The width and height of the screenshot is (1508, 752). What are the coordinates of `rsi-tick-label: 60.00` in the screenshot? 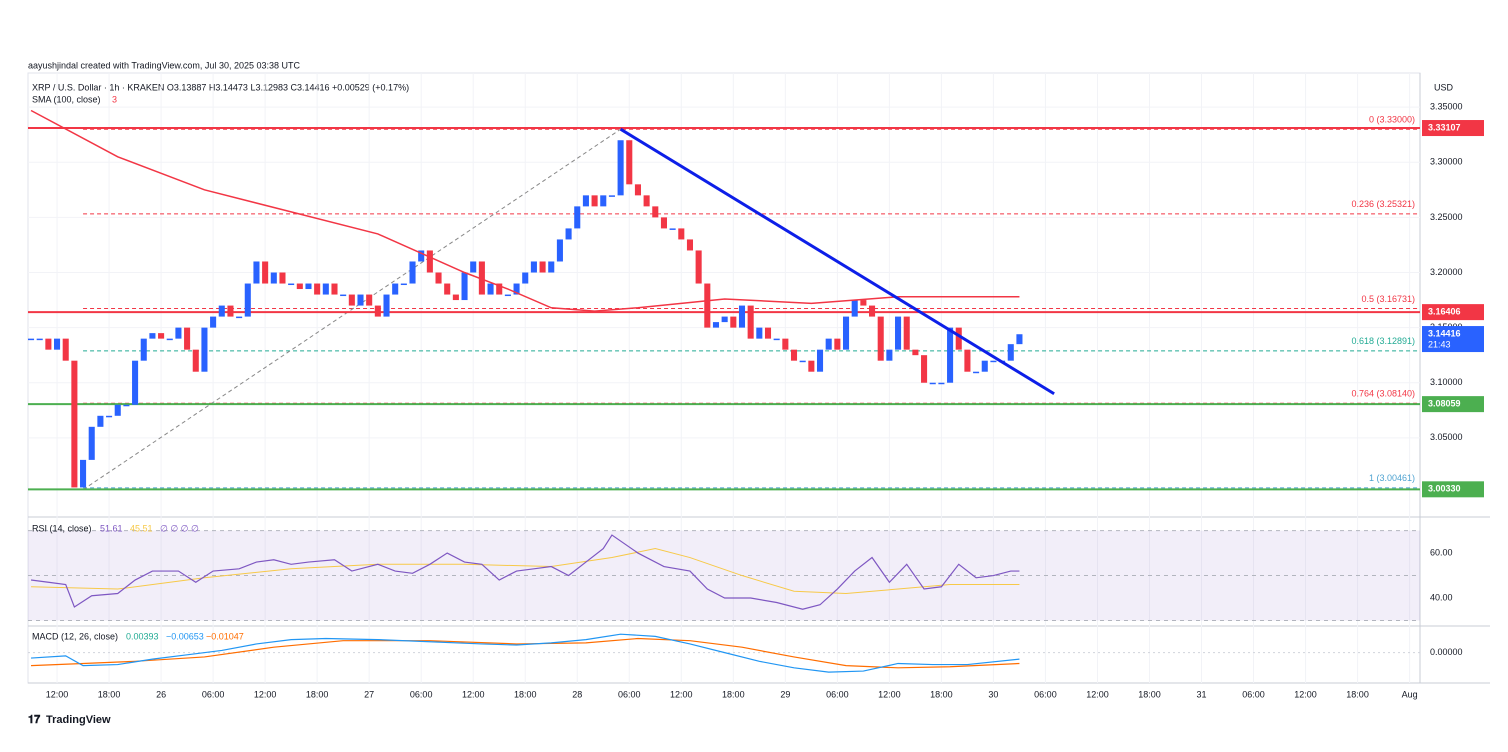 It's located at (1441, 552).